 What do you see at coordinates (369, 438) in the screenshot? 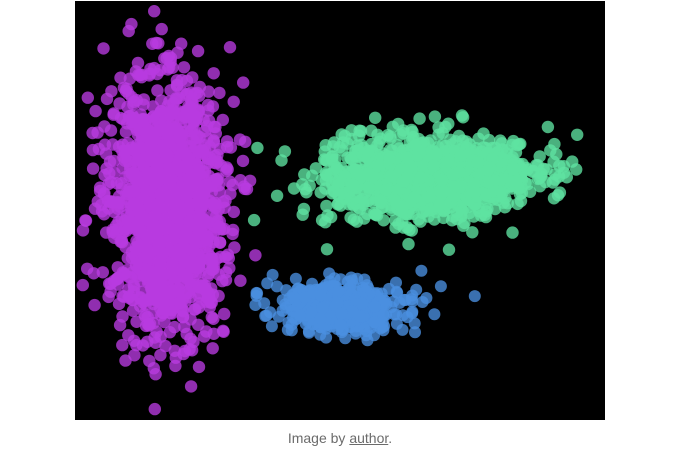
I see `author-link: author` at bounding box center [369, 438].